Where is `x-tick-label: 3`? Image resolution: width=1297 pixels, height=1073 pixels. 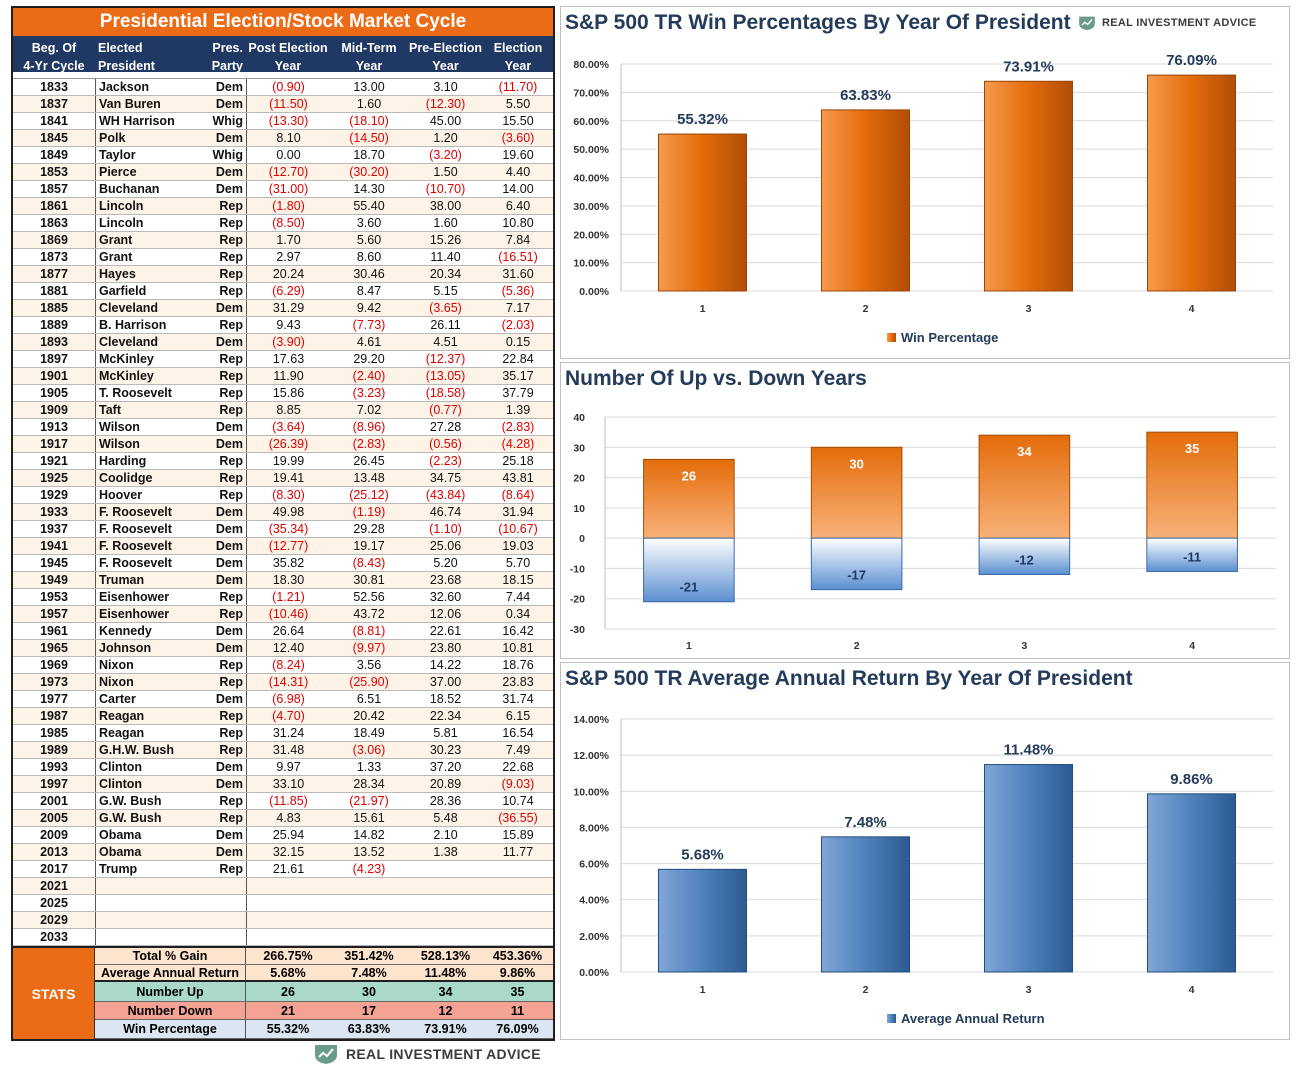
x-tick-label: 3 is located at coordinates (1029, 309).